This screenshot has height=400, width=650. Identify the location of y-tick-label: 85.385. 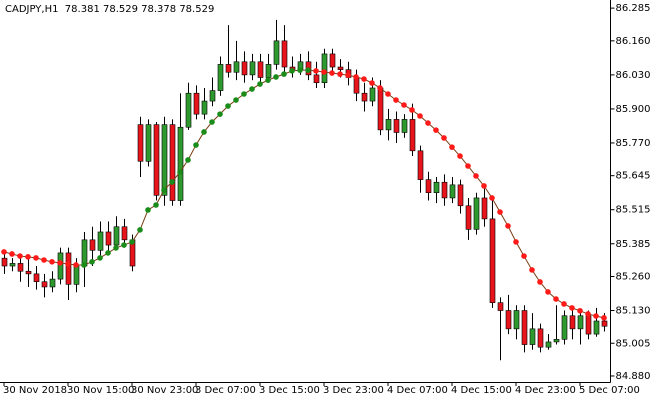
(633, 244).